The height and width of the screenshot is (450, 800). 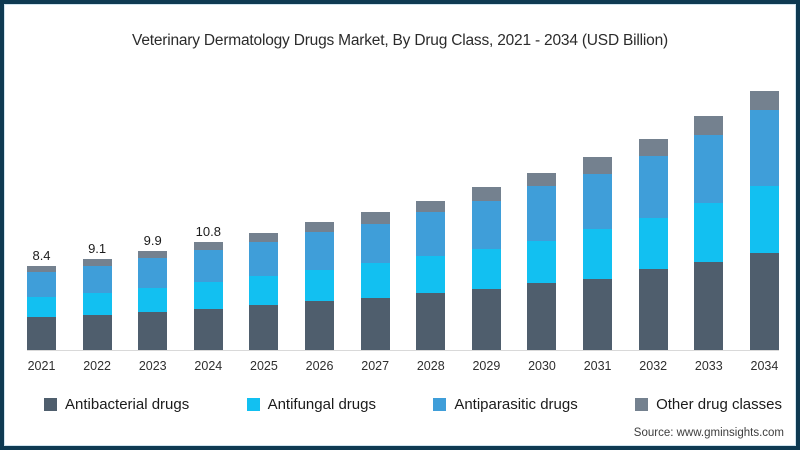 What do you see at coordinates (127, 404) in the screenshot?
I see `legend-label: Antibacterial drugs` at bounding box center [127, 404].